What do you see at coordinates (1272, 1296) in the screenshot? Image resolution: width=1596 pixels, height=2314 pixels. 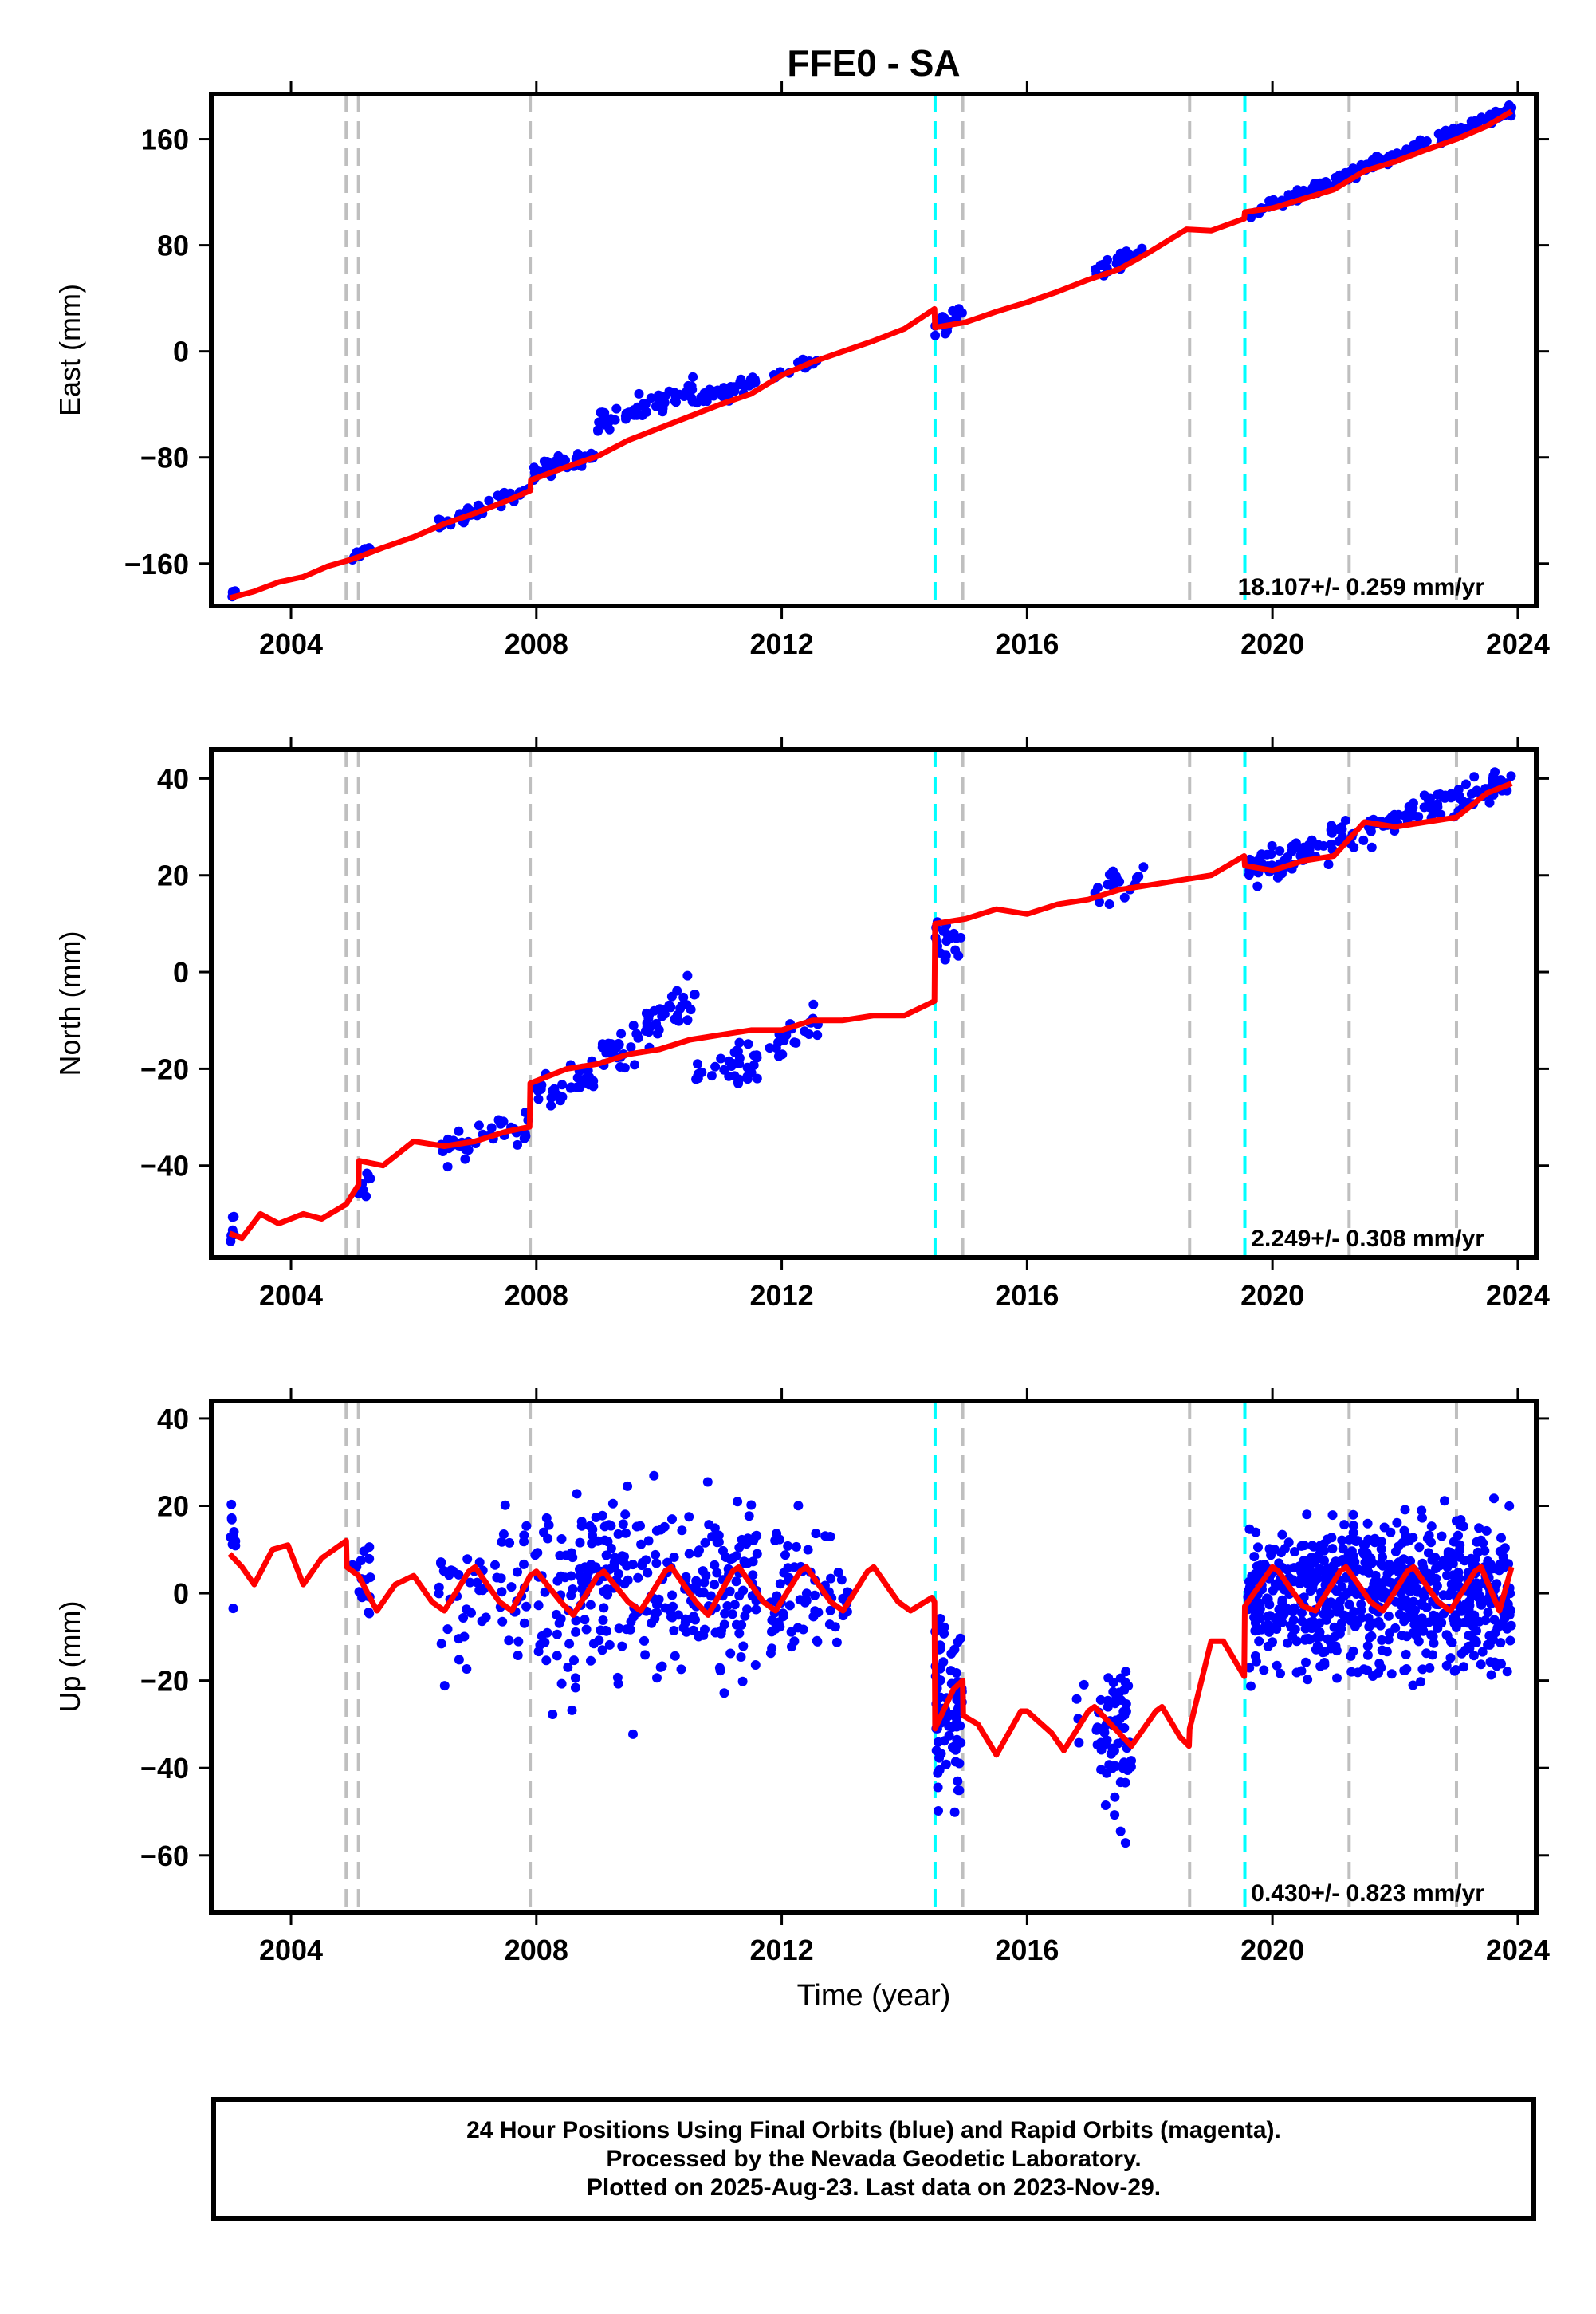 I see `x-tick-label: 2020` at bounding box center [1272, 1296].